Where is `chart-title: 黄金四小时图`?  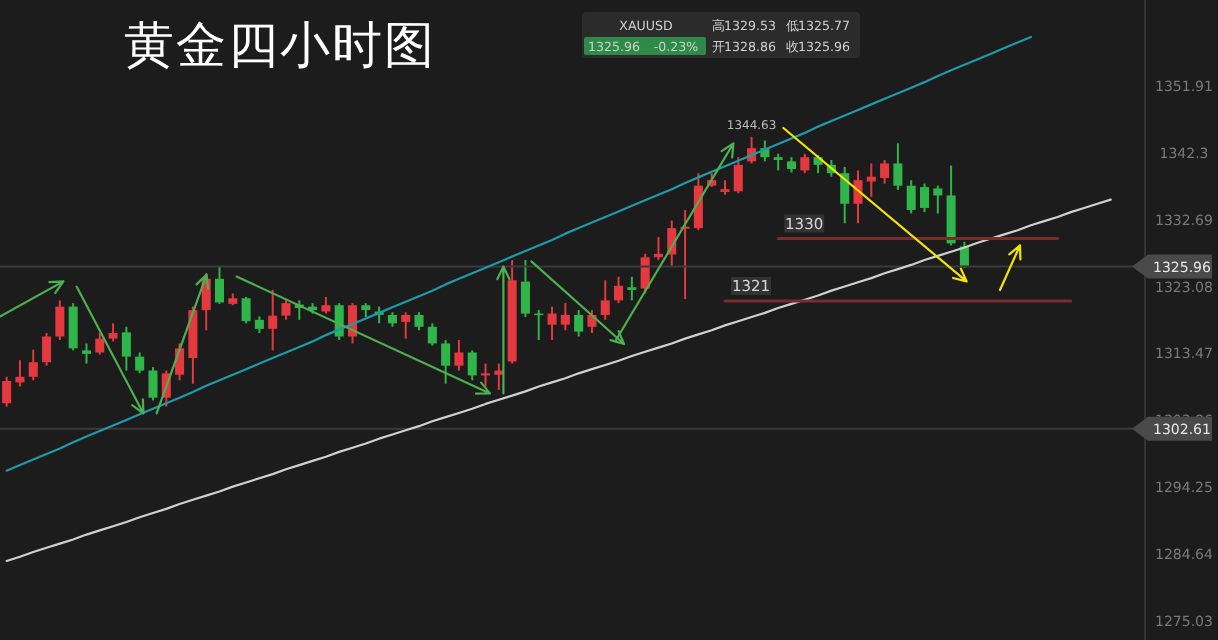 chart-title: 黄金四小时图 is located at coordinates (280, 45).